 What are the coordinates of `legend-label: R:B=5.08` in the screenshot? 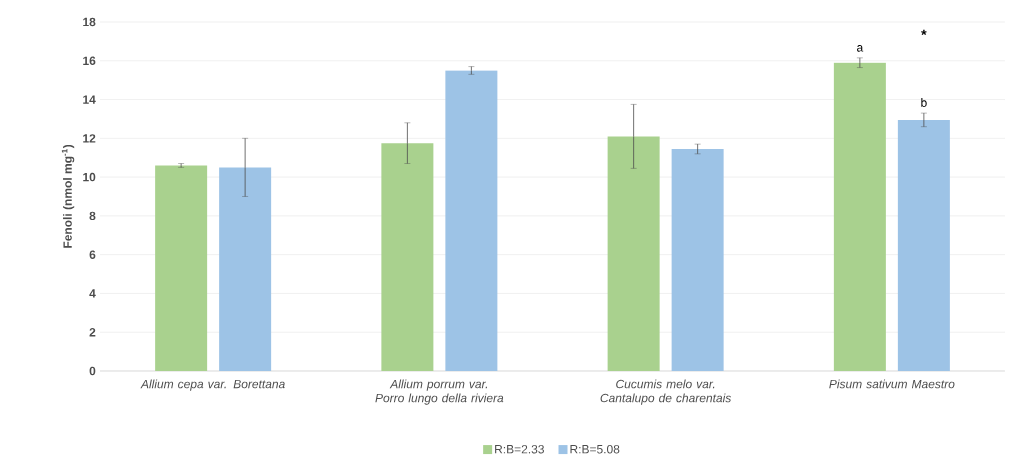 It's located at (595, 449).